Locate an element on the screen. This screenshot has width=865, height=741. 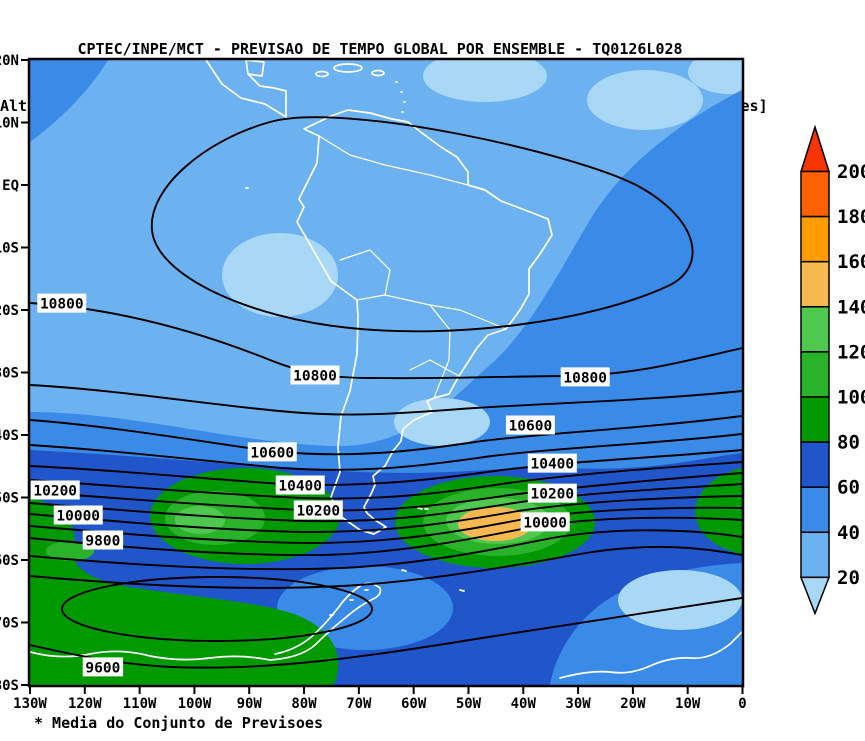
colorbar-tick-label: 200 is located at coordinates (851, 172).